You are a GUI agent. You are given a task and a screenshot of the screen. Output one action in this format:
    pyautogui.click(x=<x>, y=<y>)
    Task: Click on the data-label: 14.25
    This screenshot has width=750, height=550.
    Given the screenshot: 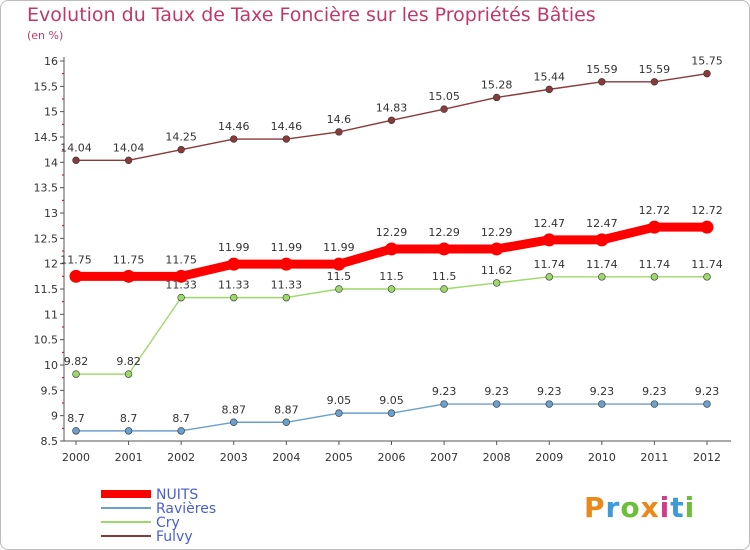 What is the action you would take?
    pyautogui.click(x=181, y=137)
    